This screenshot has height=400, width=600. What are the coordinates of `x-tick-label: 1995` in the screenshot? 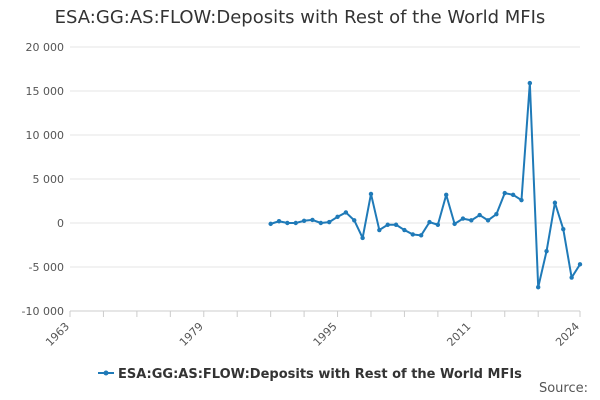 It's located at (325, 334).